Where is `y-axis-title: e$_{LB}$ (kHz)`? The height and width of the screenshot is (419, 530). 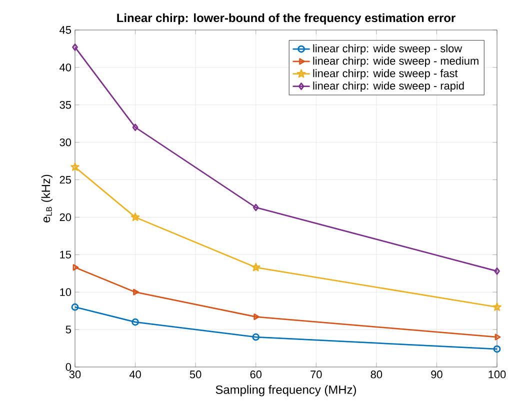 y-axis-title: e$_{LB}$ (kHz) is located at coordinates (46, 198).